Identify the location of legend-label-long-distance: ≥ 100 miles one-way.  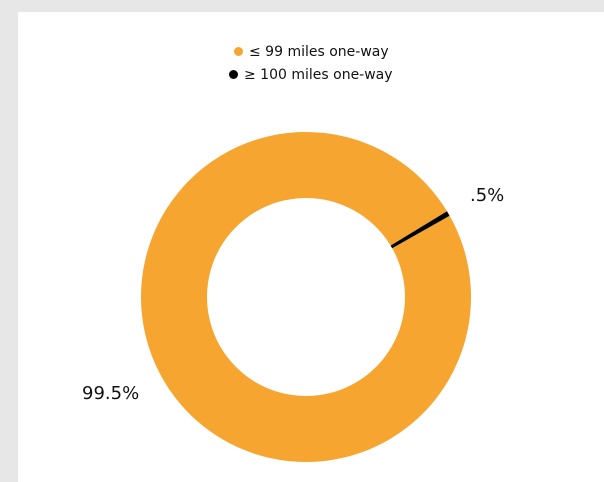
(318, 74).